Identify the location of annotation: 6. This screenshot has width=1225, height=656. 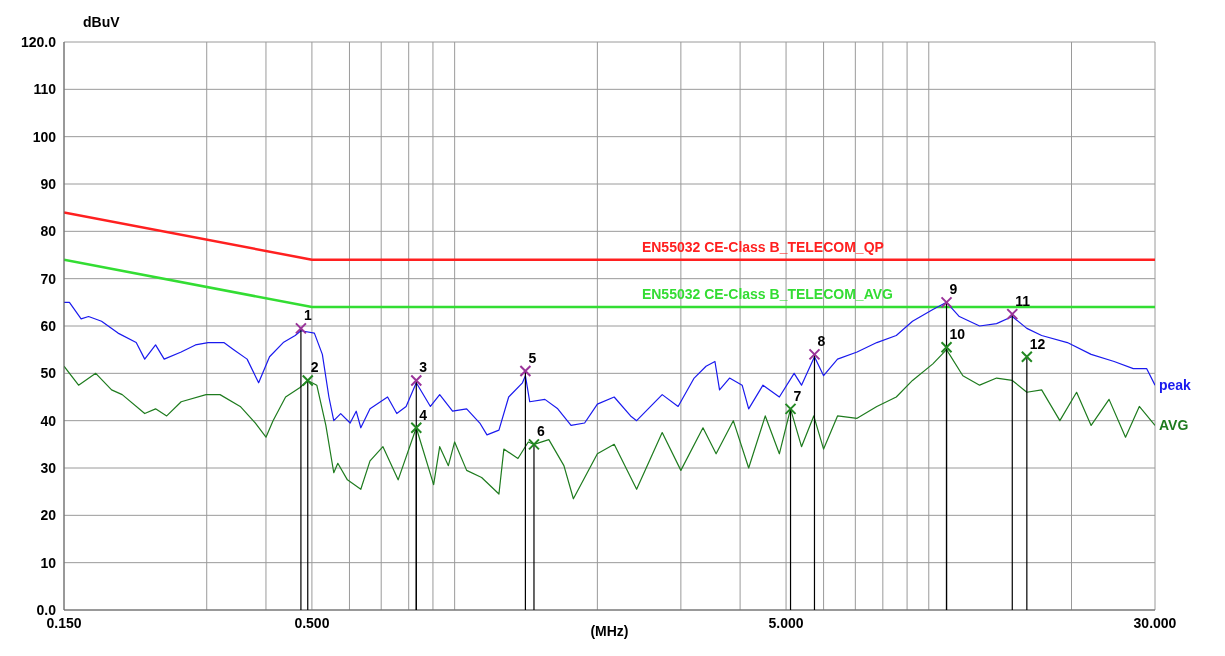
(540, 431).